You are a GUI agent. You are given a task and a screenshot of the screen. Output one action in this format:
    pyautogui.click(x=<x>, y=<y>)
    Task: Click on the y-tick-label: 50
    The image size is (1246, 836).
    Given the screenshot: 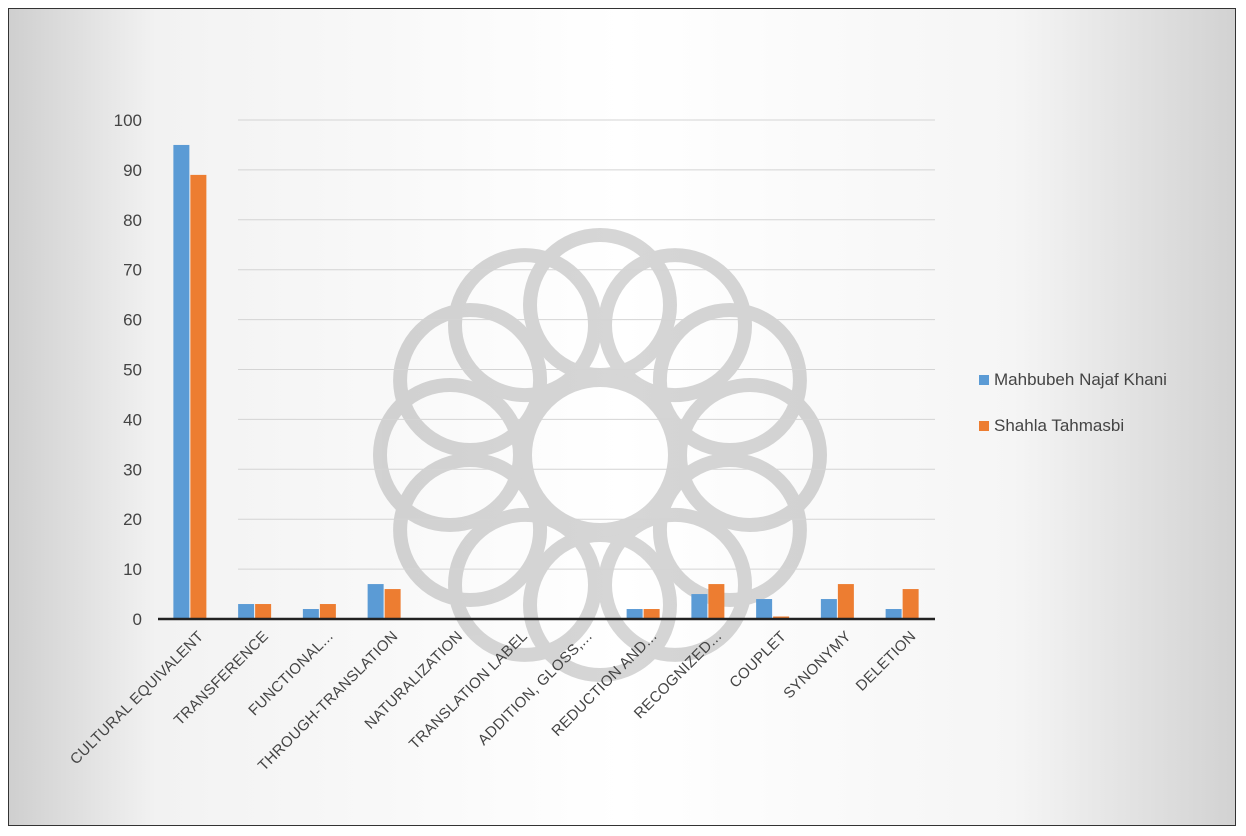 What is the action you would take?
    pyautogui.click(x=132, y=370)
    